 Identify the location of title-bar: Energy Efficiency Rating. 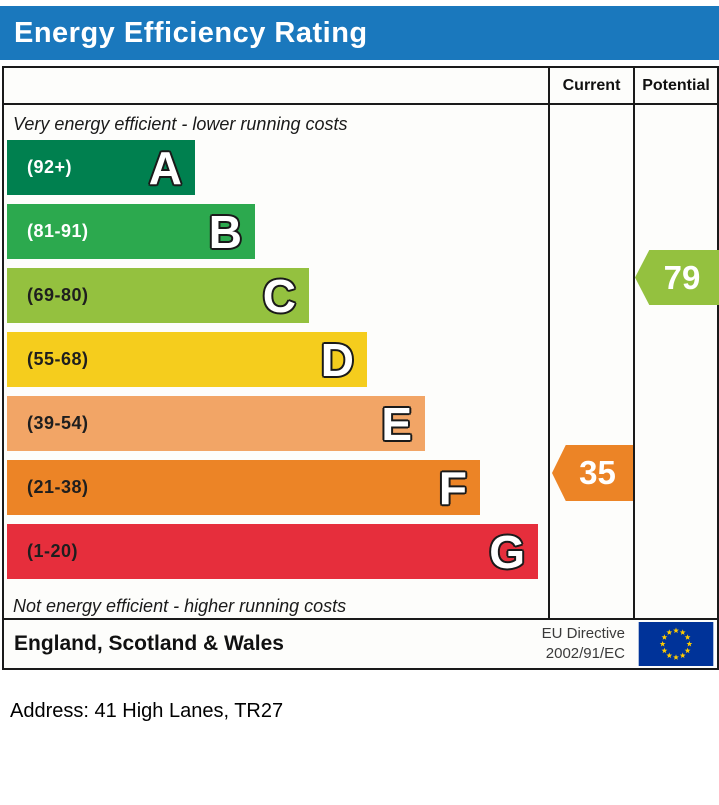
(359, 33).